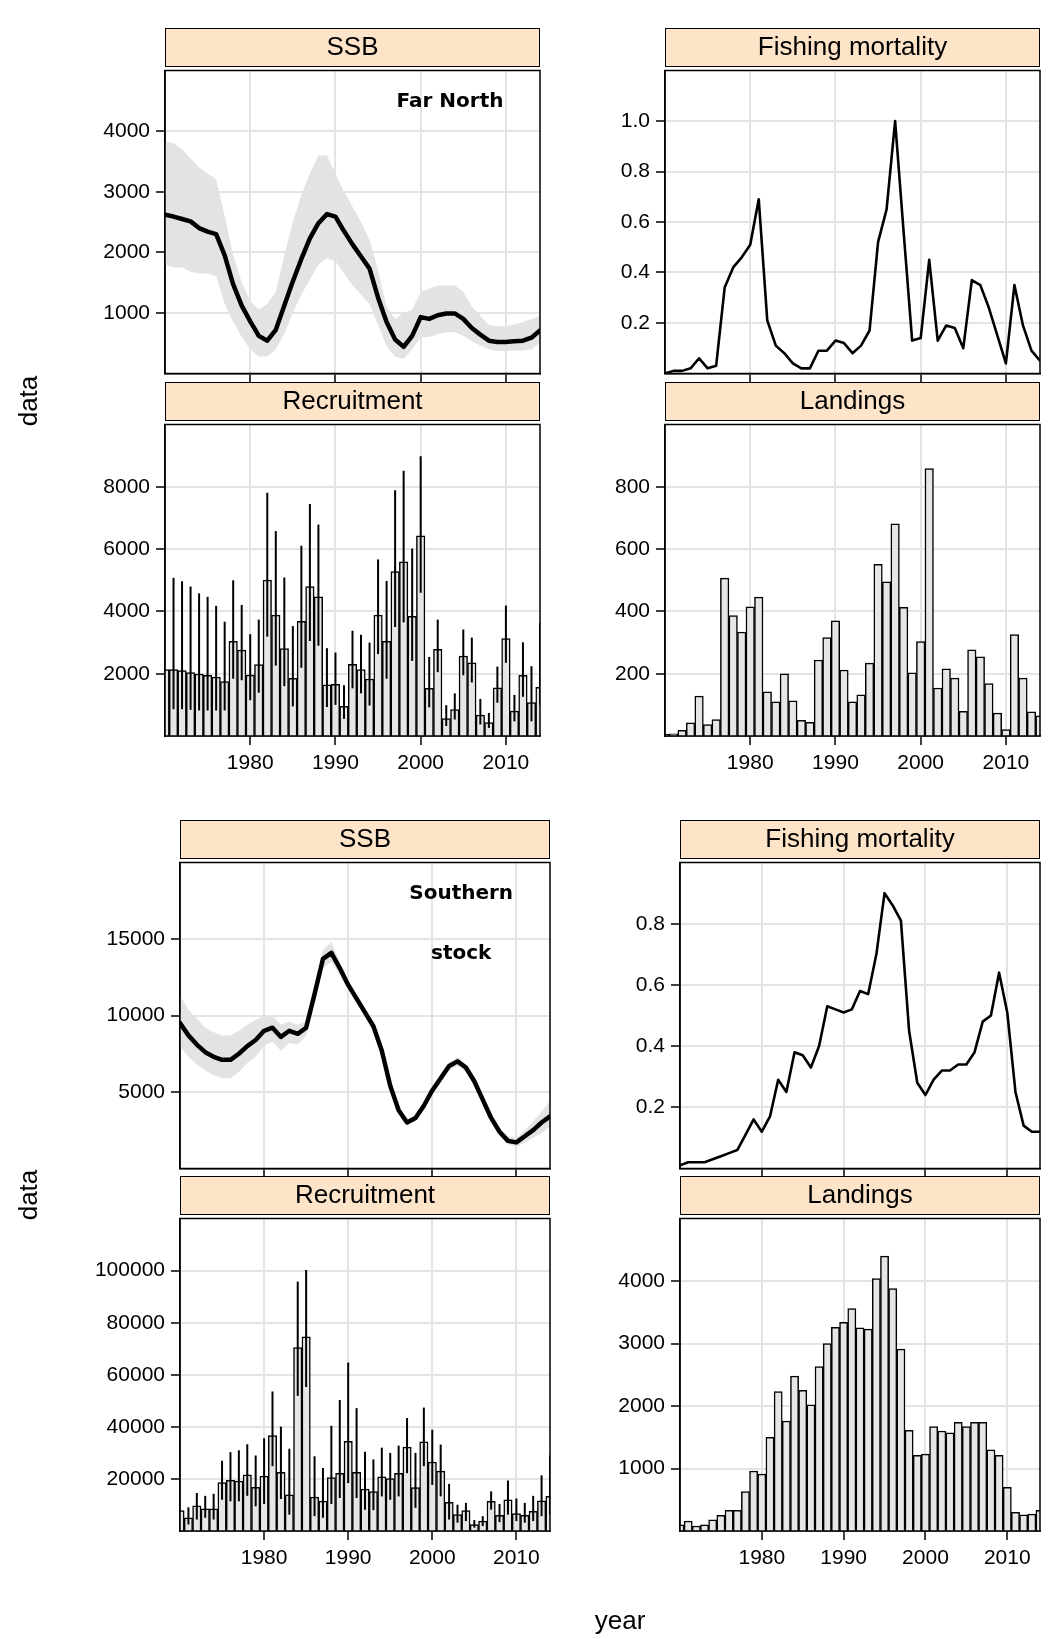  What do you see at coordinates (141, 1090) in the screenshot?
I see `y-tick-label: 5000` at bounding box center [141, 1090].